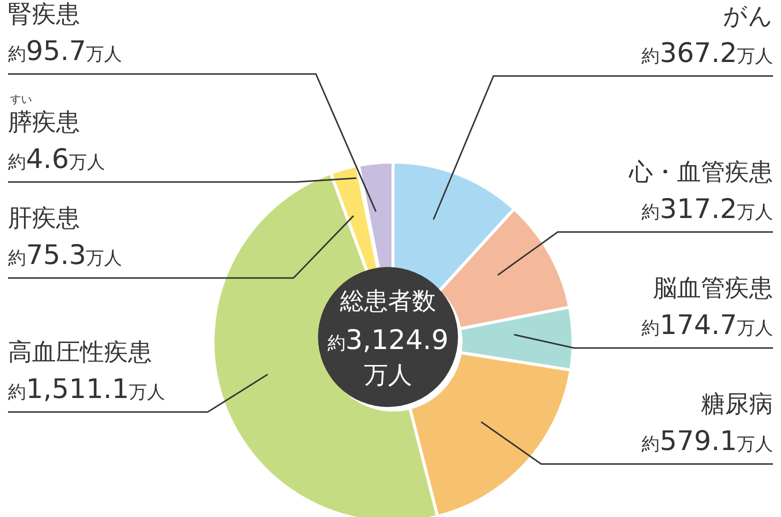 This screenshot has height=517, width=781. What do you see at coordinates (707, 325) in the screenshot?
I see `data-label: 約174.7万人` at bounding box center [707, 325].